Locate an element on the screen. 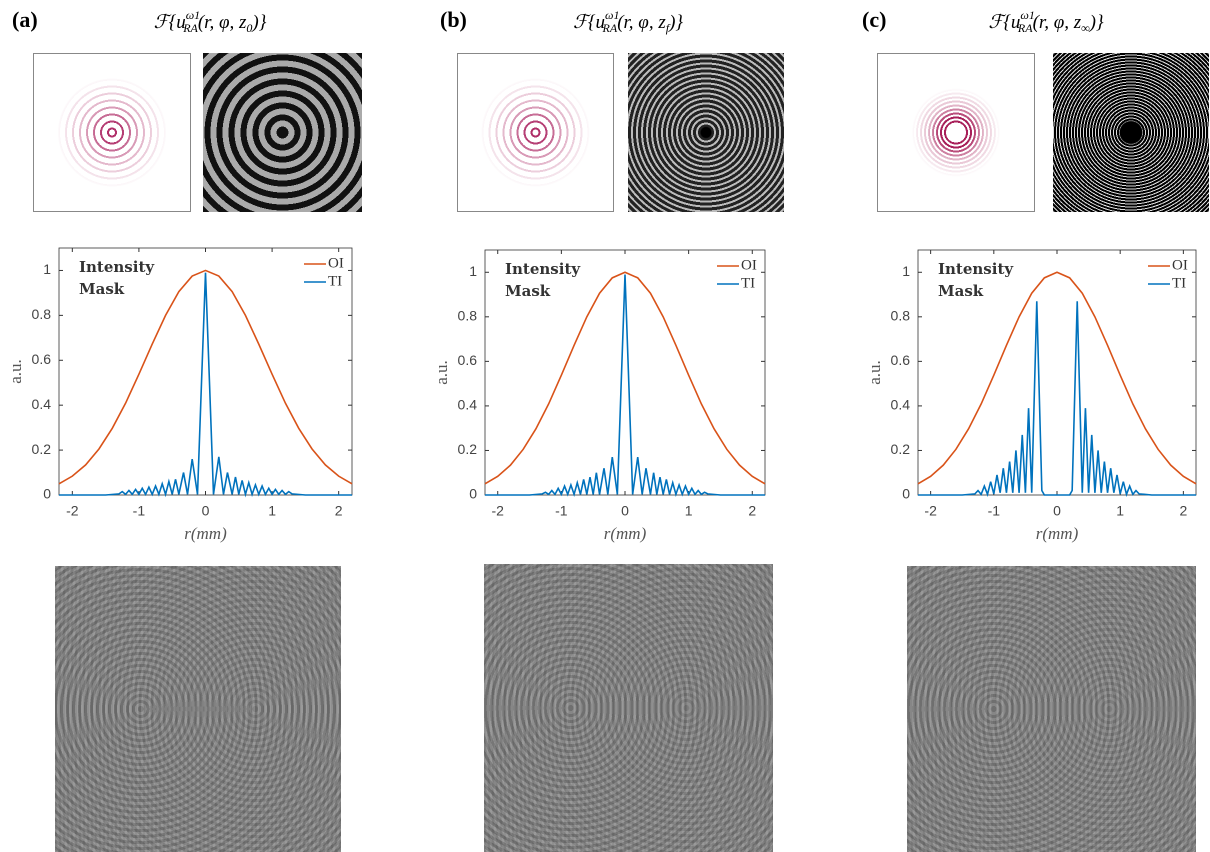 The height and width of the screenshot is (852, 1210). panel-label: (c) is located at coordinates (874, 19).